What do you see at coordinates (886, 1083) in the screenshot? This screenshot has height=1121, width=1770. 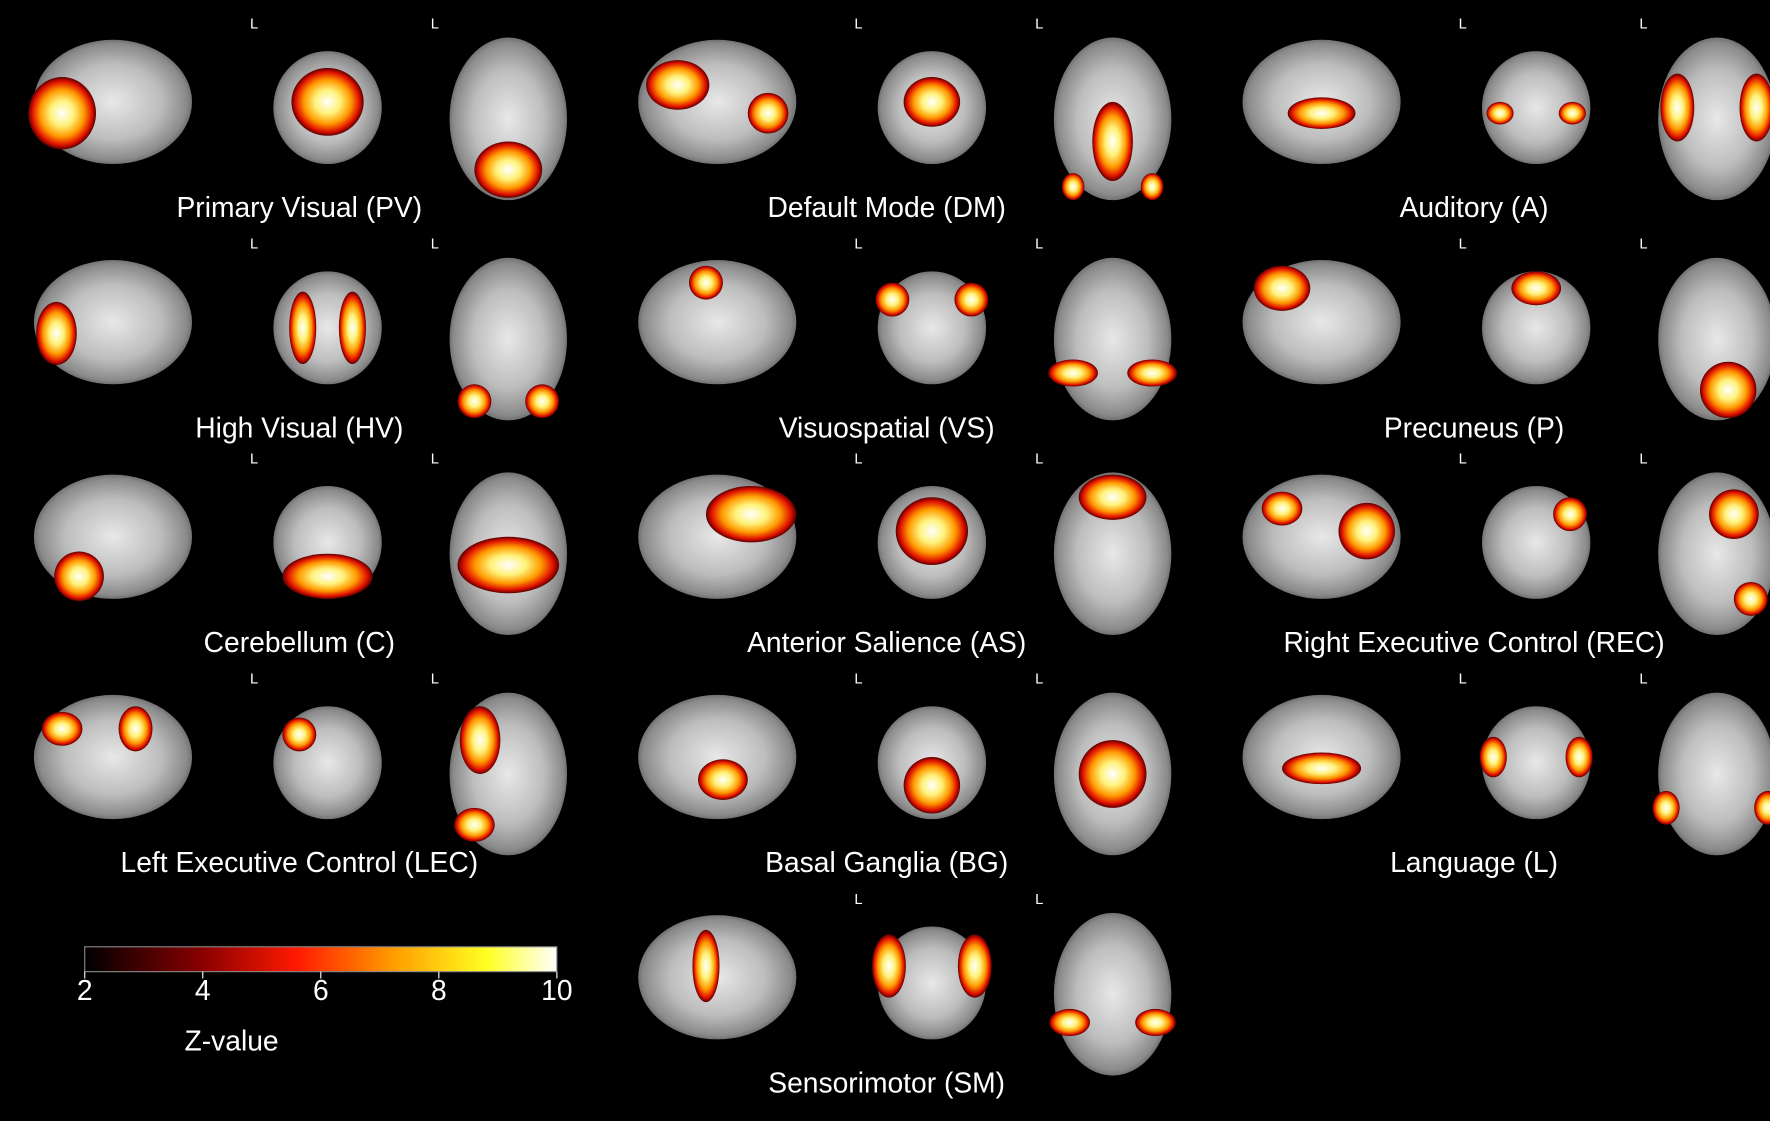 I see `network-label: Sensorimotor (SM)` at bounding box center [886, 1083].